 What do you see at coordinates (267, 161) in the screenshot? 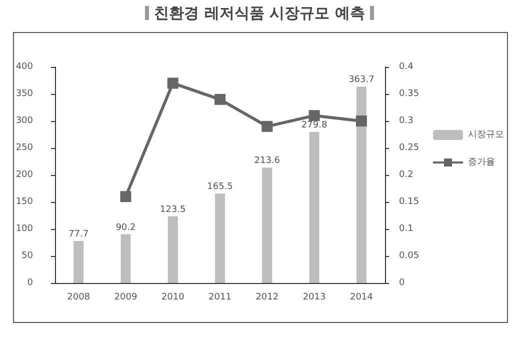
I see `data-label: 213.6` at bounding box center [267, 161].